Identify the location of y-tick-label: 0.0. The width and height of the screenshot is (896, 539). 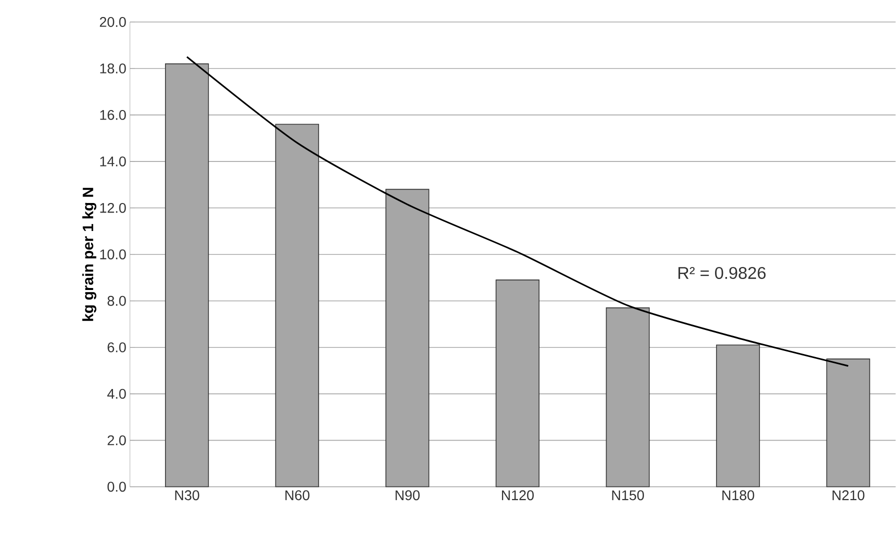
(117, 487).